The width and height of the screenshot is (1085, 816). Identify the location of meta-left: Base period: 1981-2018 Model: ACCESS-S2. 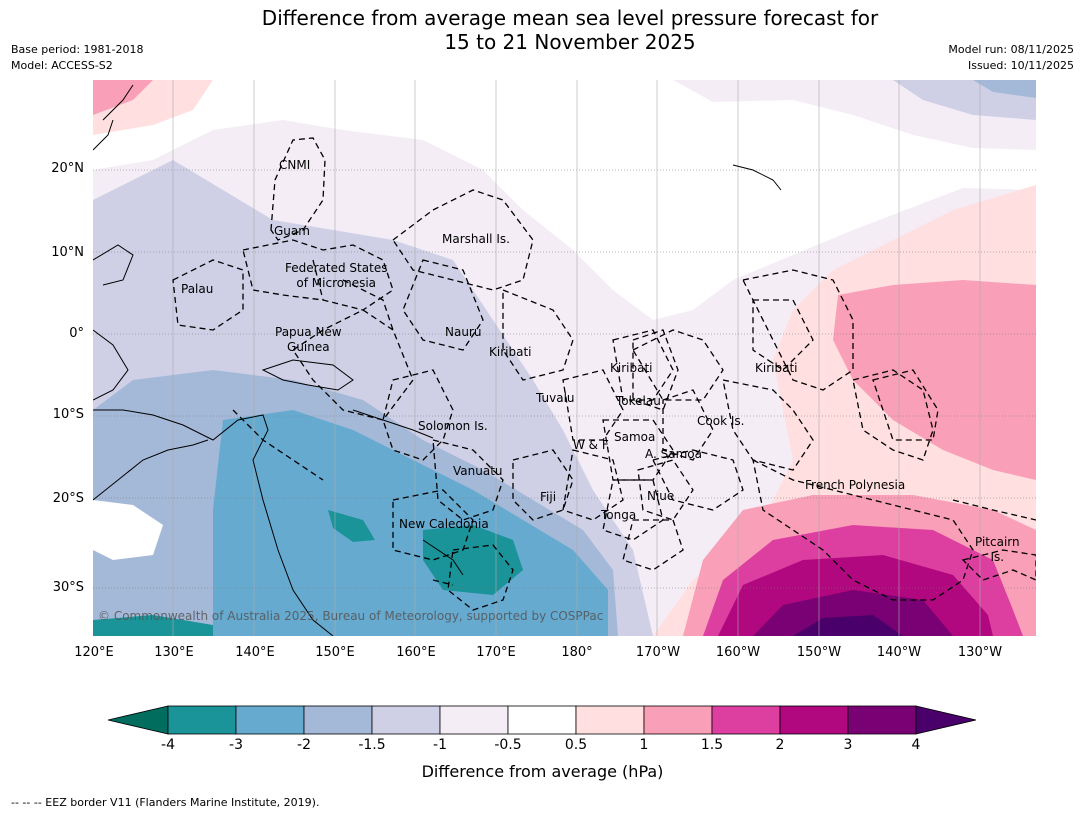
(77, 58).